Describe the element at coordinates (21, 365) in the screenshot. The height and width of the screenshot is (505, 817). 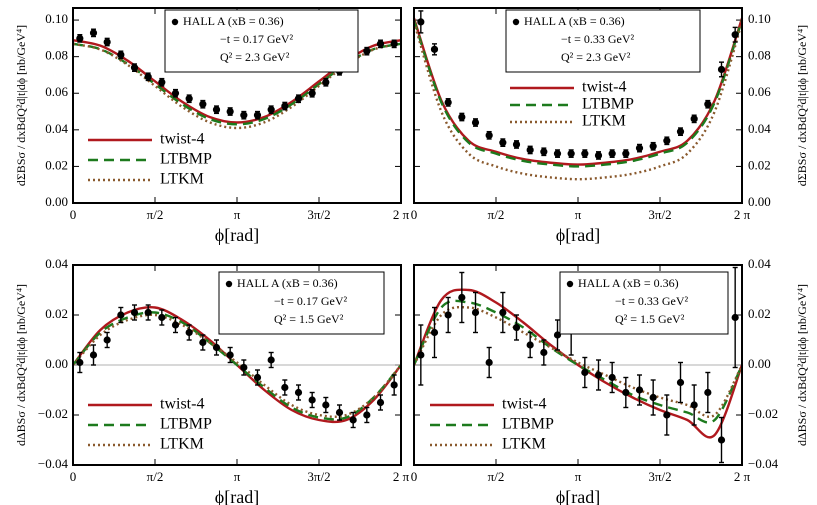
I see `y-axis-label: dΔBSσ / dxBdQ²d|t|dϕ [nb/GeV⁴]` at that location.